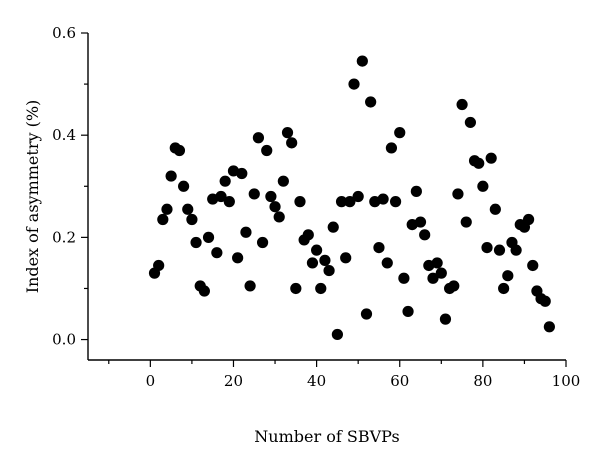 The width and height of the screenshot is (600, 470). I want to click on x-tick-label: 100, so click(566, 381).